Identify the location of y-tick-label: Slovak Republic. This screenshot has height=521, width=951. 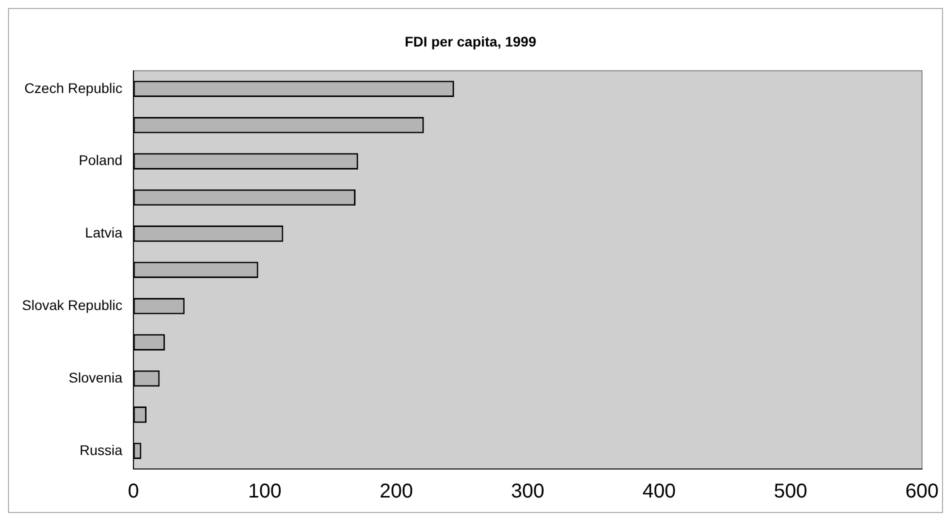
(72, 304).